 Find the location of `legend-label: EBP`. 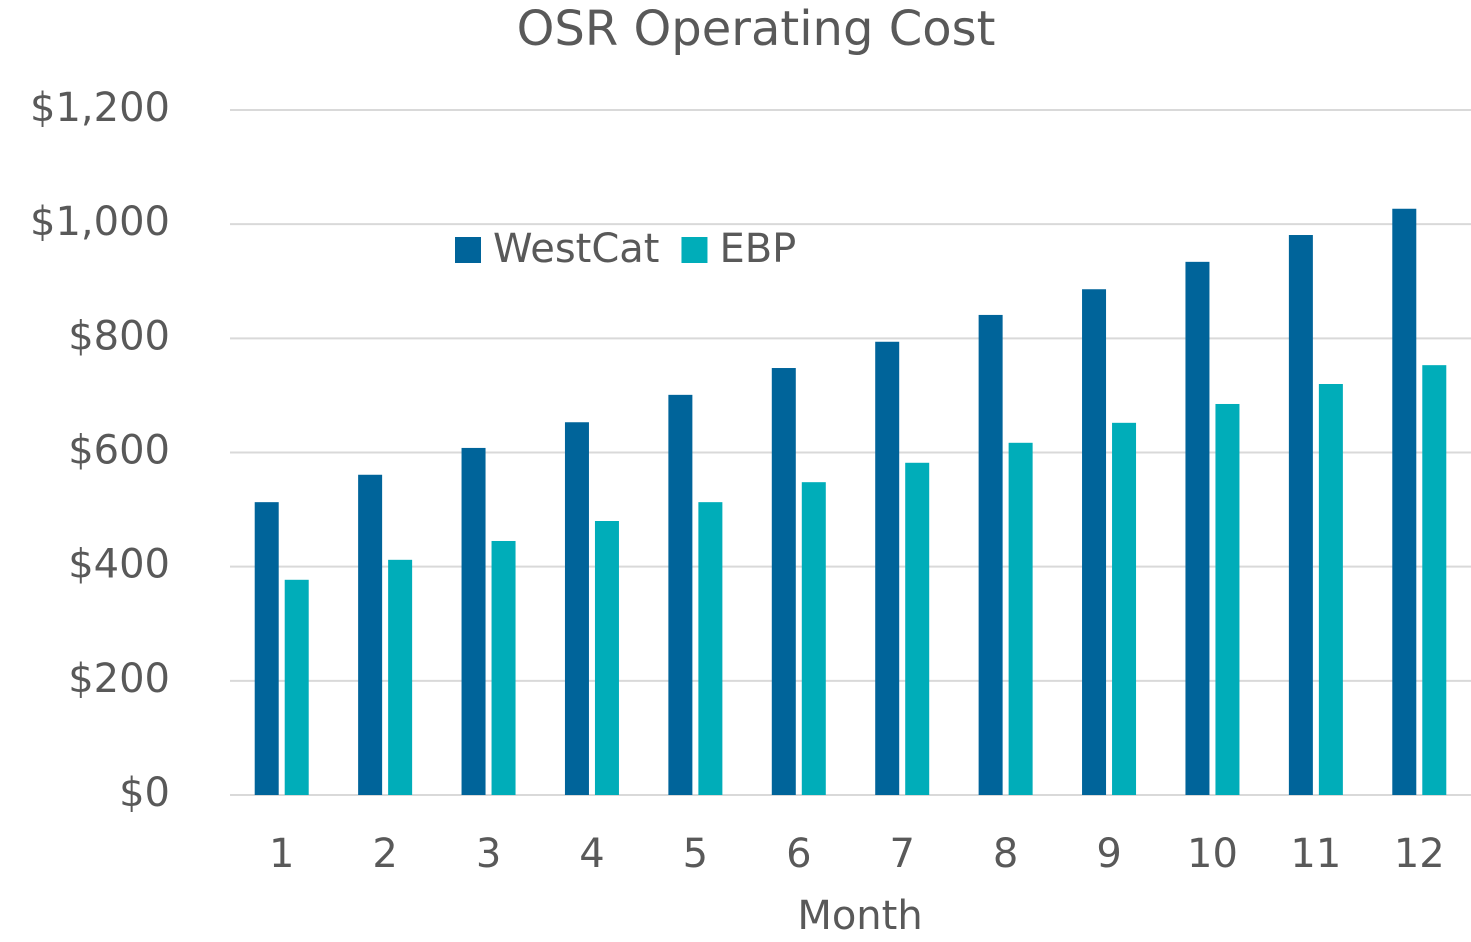

legend-label: EBP is located at coordinates (757, 249).